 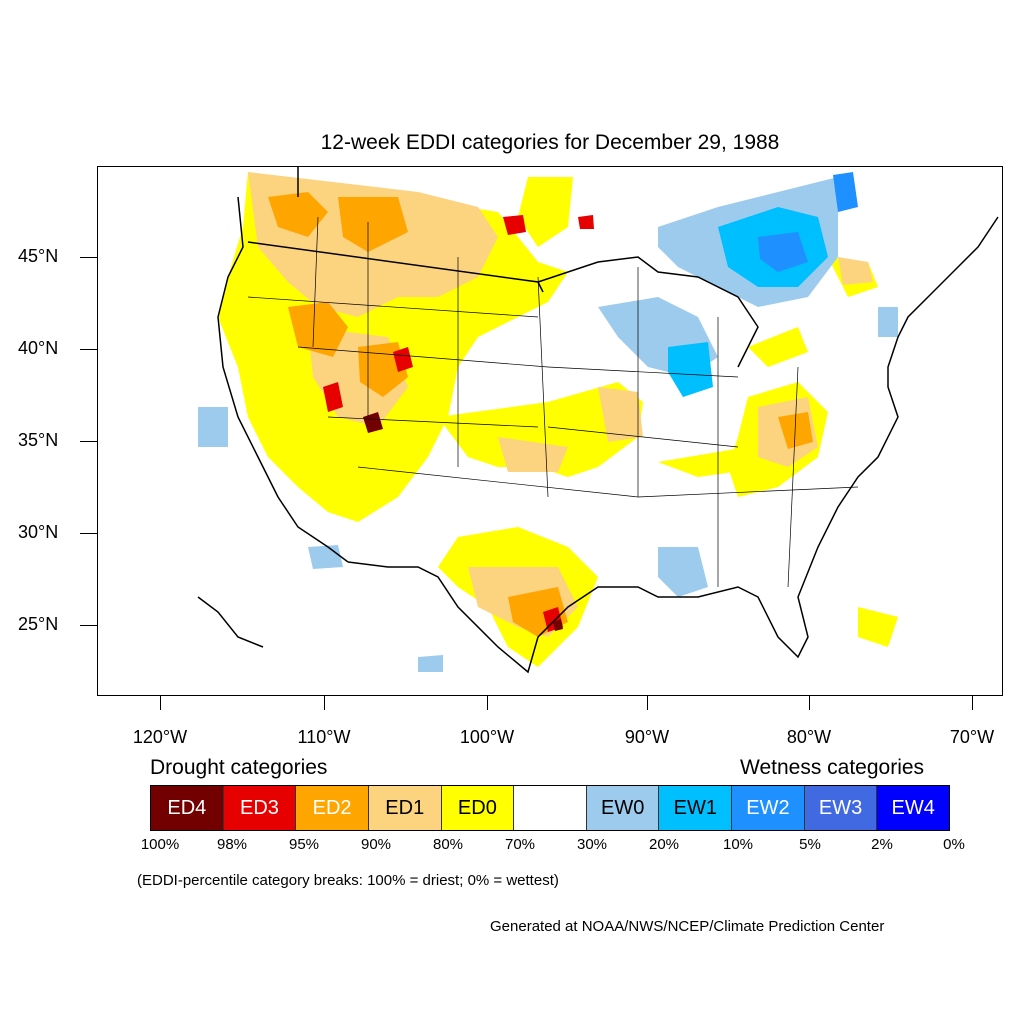 What do you see at coordinates (239, 767) in the screenshot?
I see `drought-categories-heading: Drought categories` at bounding box center [239, 767].